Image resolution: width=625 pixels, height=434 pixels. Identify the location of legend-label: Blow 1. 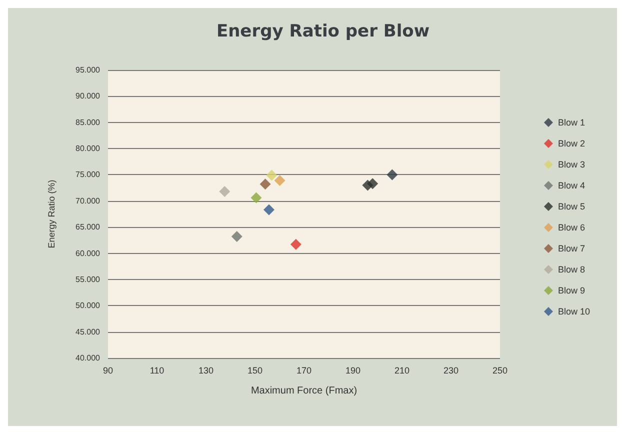
(571, 123).